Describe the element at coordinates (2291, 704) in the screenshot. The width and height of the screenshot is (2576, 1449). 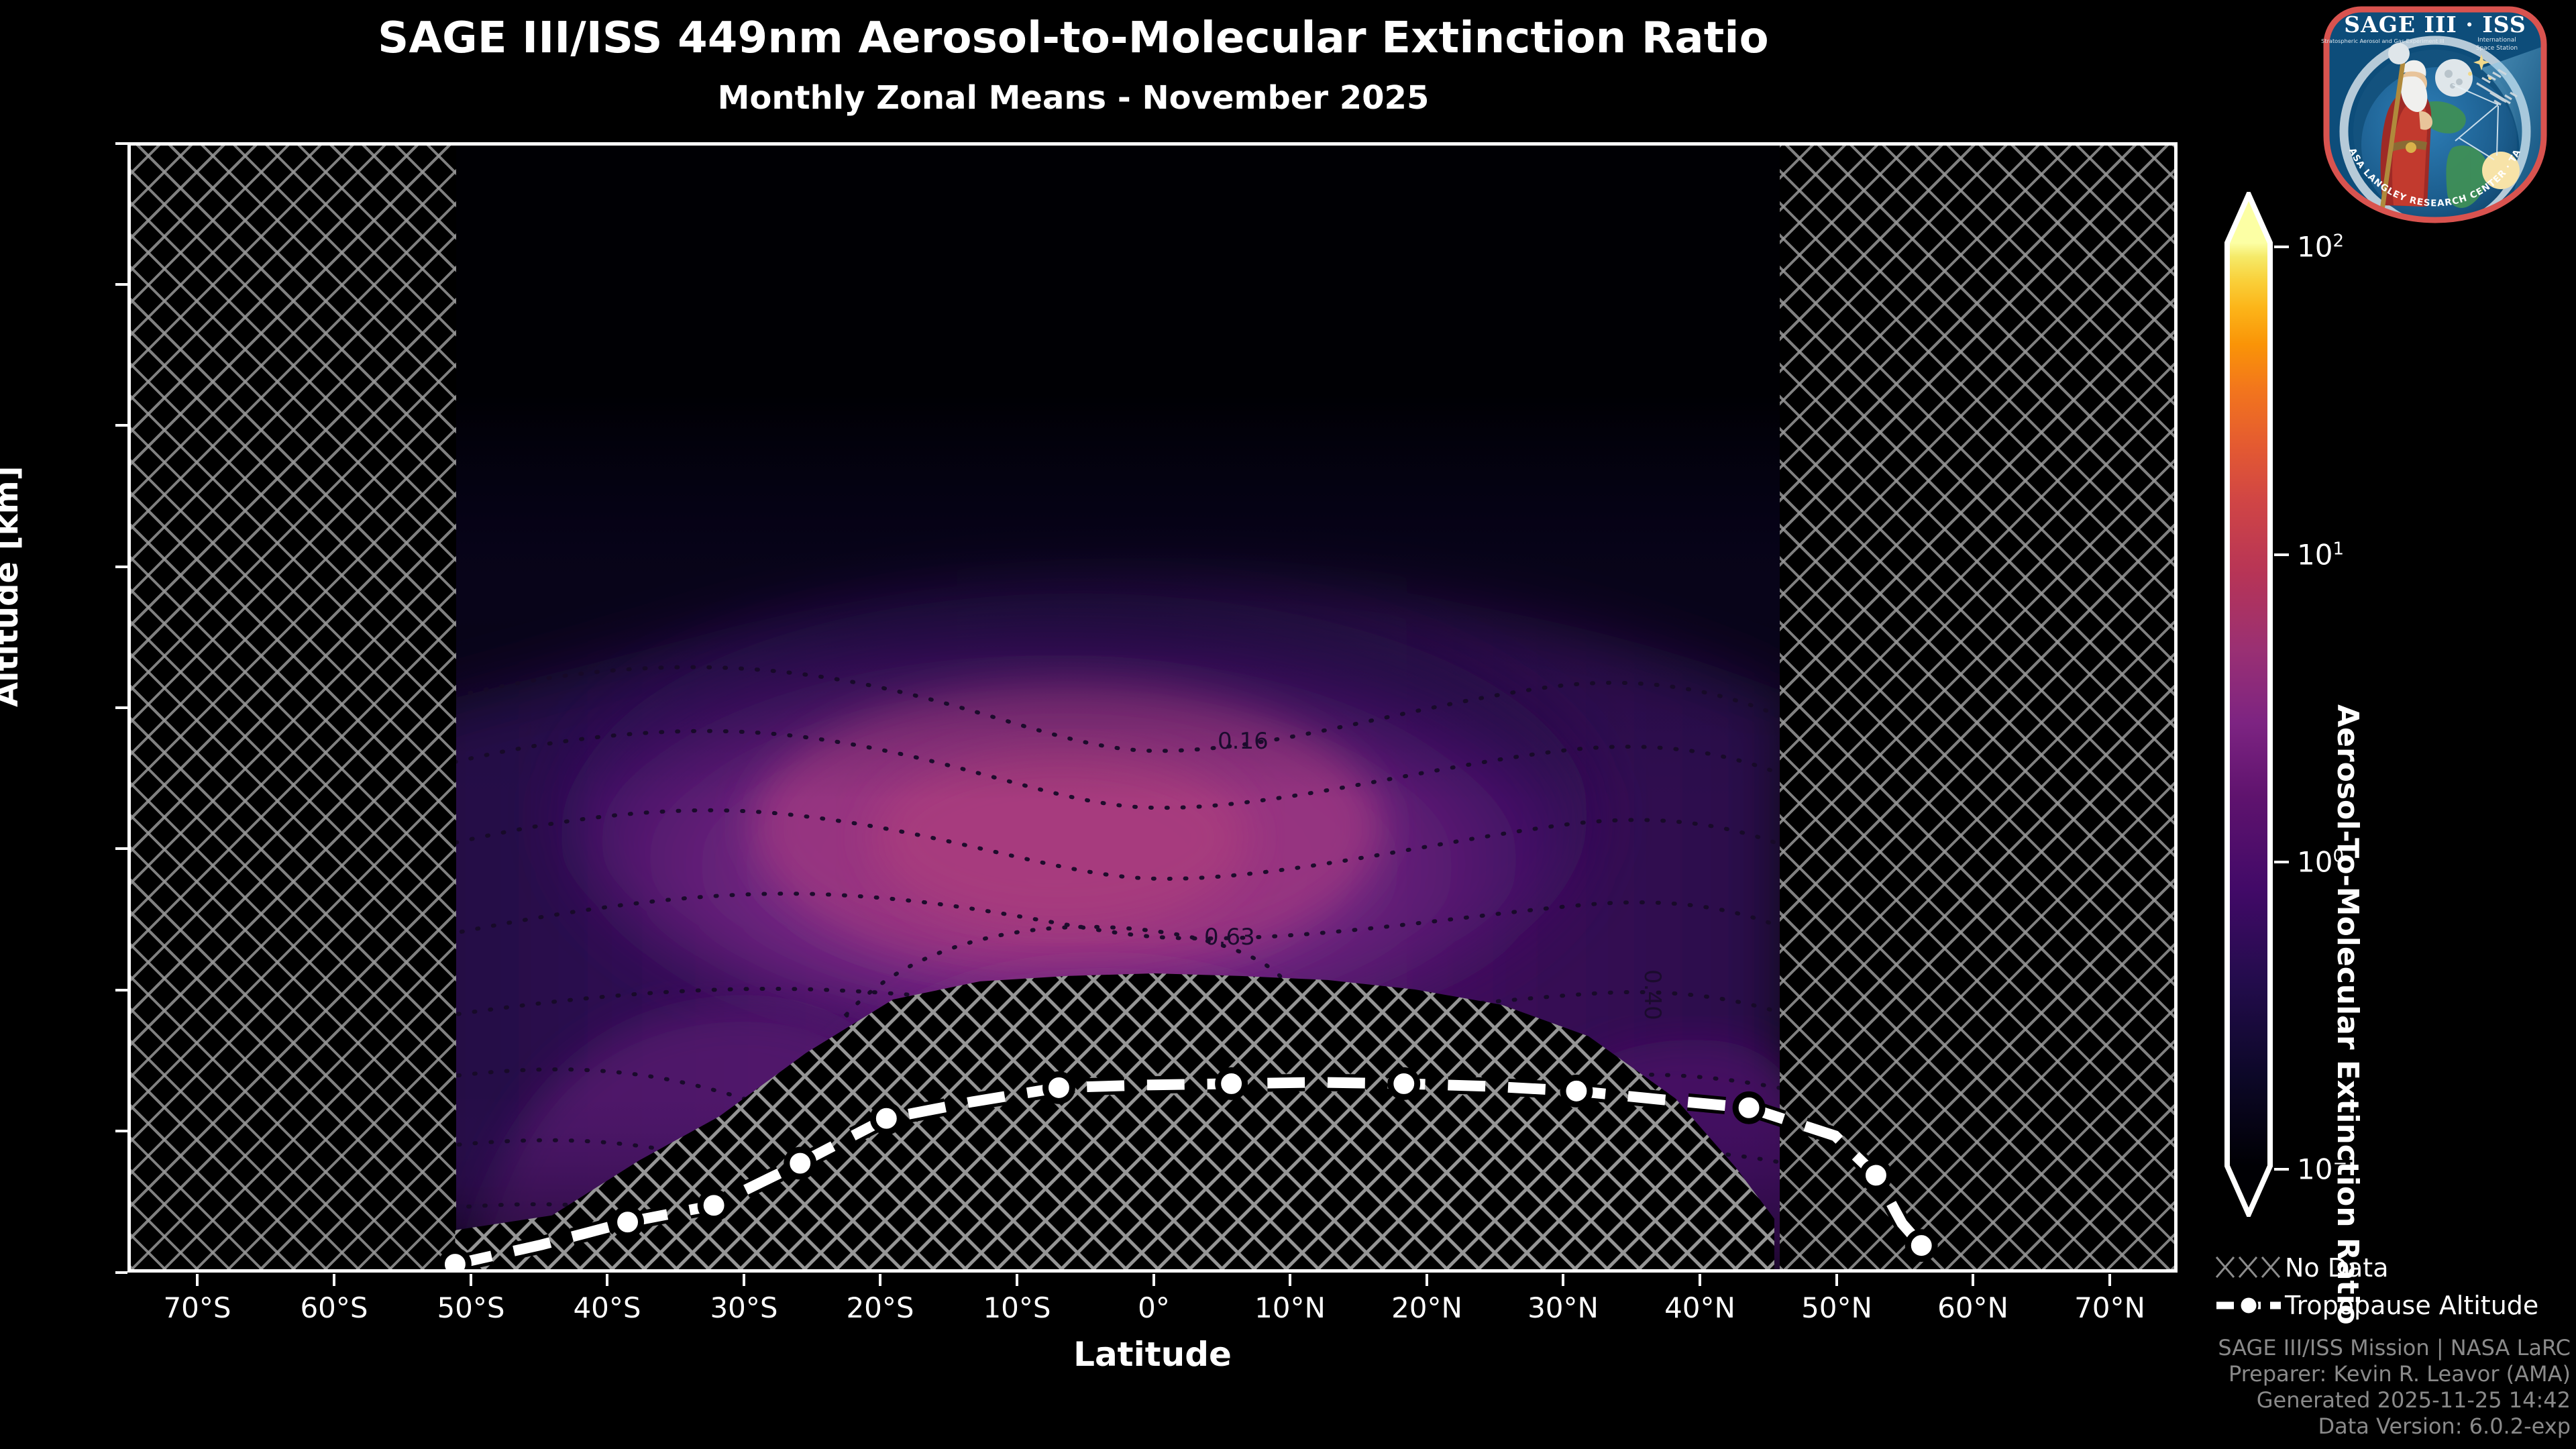
I see `colorbar: 102 101 100 10−1` at that location.